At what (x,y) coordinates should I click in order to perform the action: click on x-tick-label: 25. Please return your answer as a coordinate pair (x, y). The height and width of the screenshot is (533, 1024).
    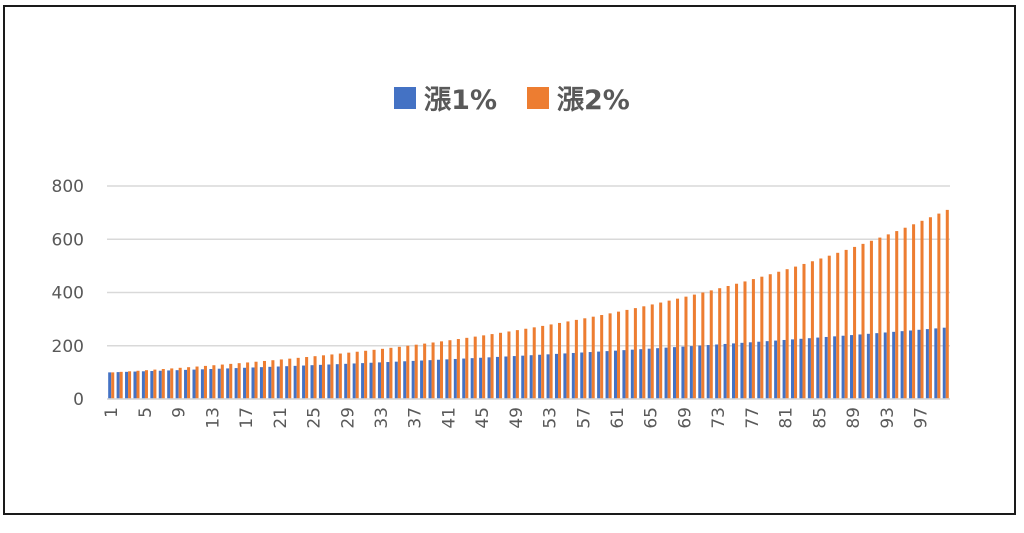
    Looking at the image, I should click on (315, 418).